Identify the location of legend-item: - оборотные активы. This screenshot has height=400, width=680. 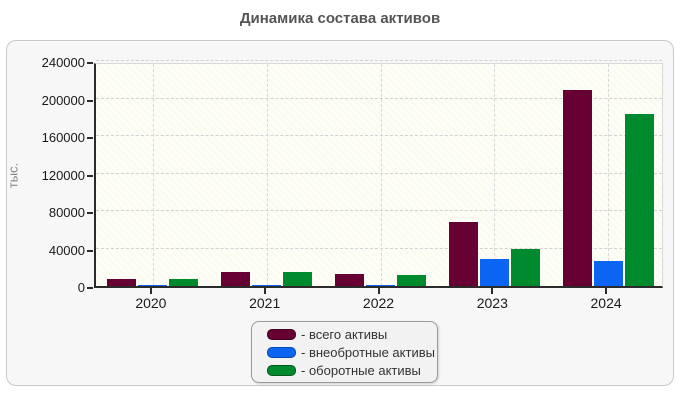
(352, 370).